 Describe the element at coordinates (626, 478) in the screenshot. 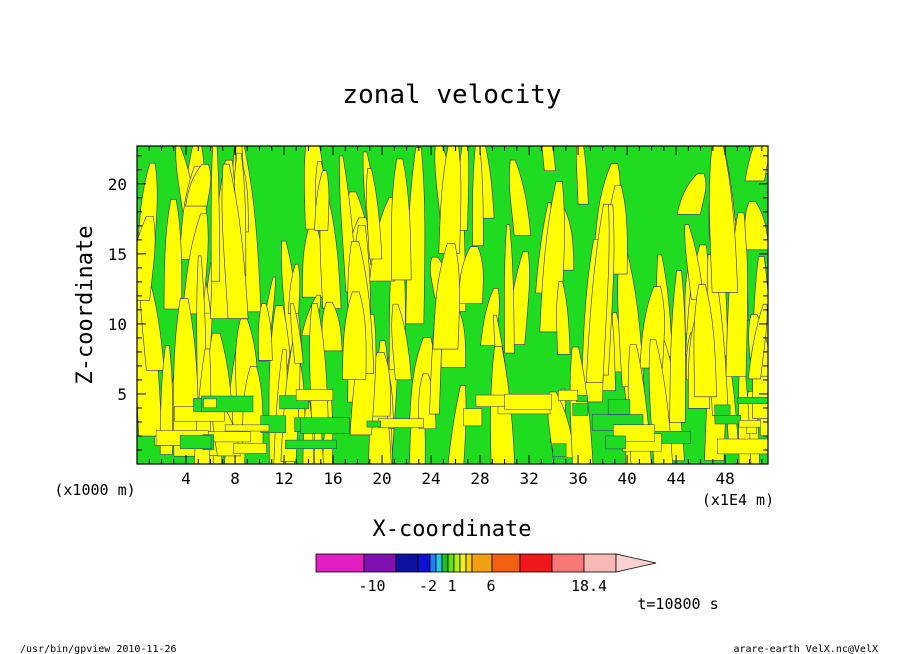

I see `x-tick-label: 40` at that location.